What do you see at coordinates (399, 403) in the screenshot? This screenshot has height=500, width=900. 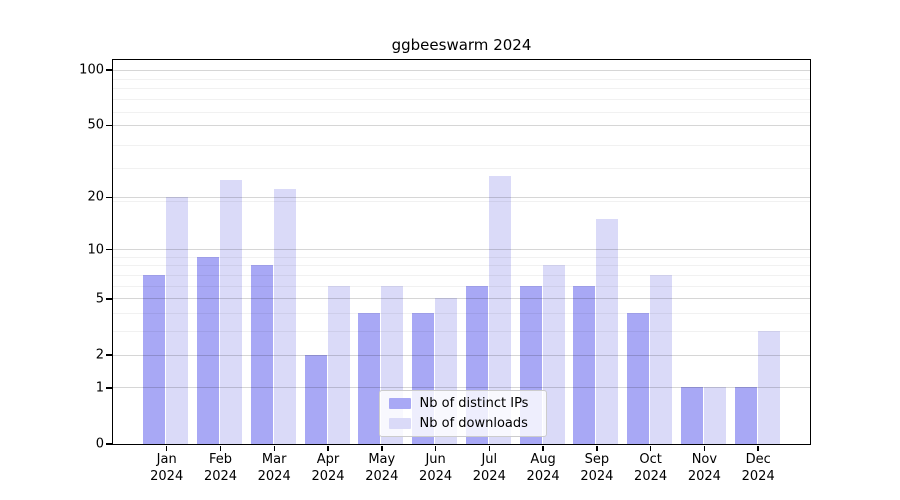 I see `legend-swatch-distinct-ips` at bounding box center [399, 403].